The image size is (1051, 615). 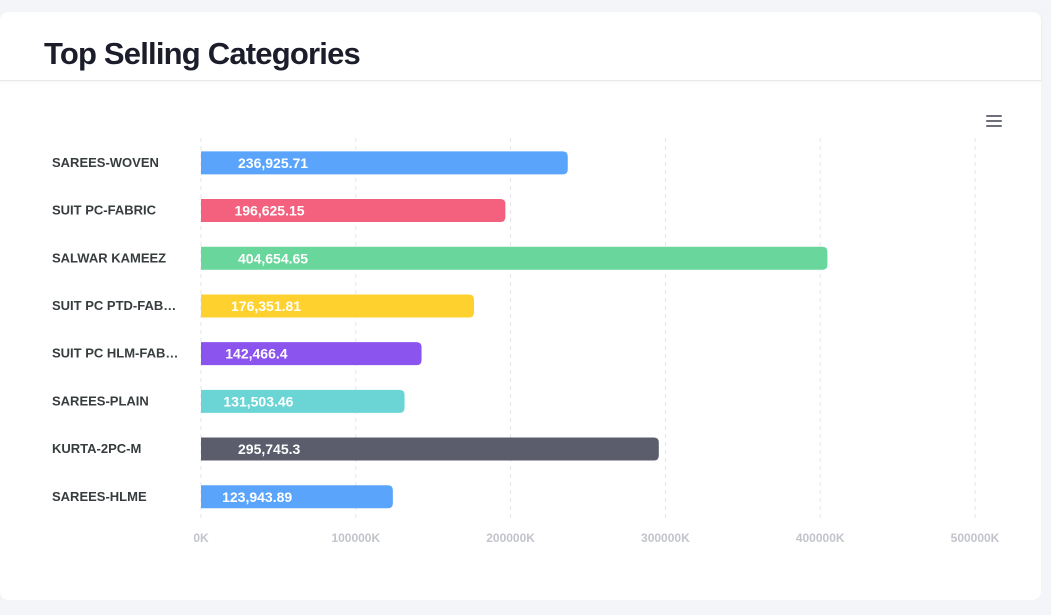 What do you see at coordinates (273, 258) in the screenshot?
I see `bar-value-label: 404,654.65` at bounding box center [273, 258].